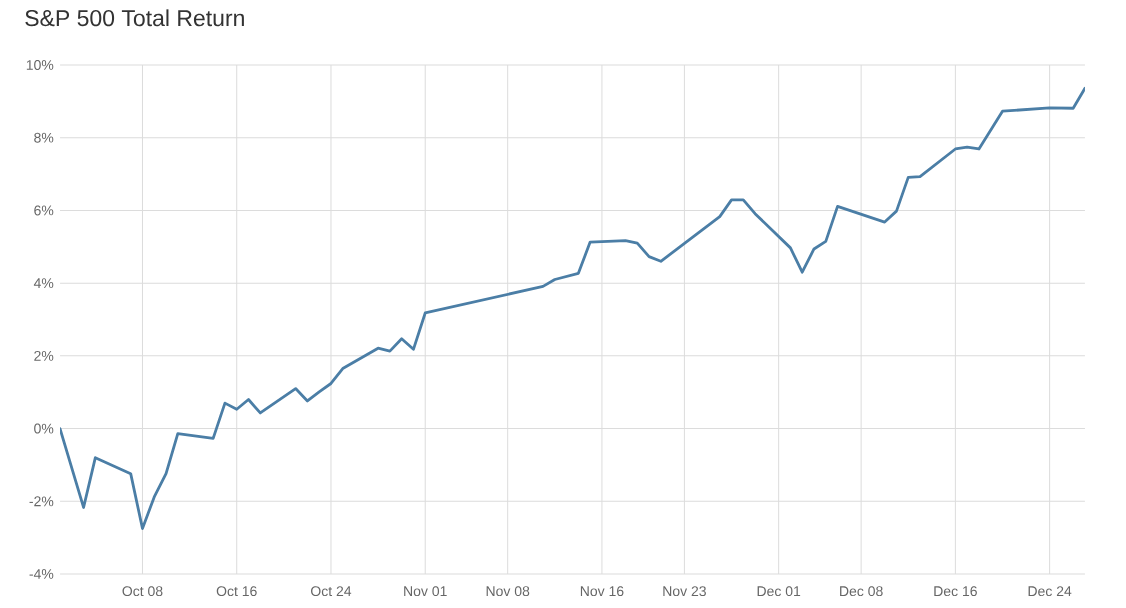 Image resolution: width=1126 pixels, height=608 pixels. I want to click on y-tick-label: 2%, so click(44, 355).